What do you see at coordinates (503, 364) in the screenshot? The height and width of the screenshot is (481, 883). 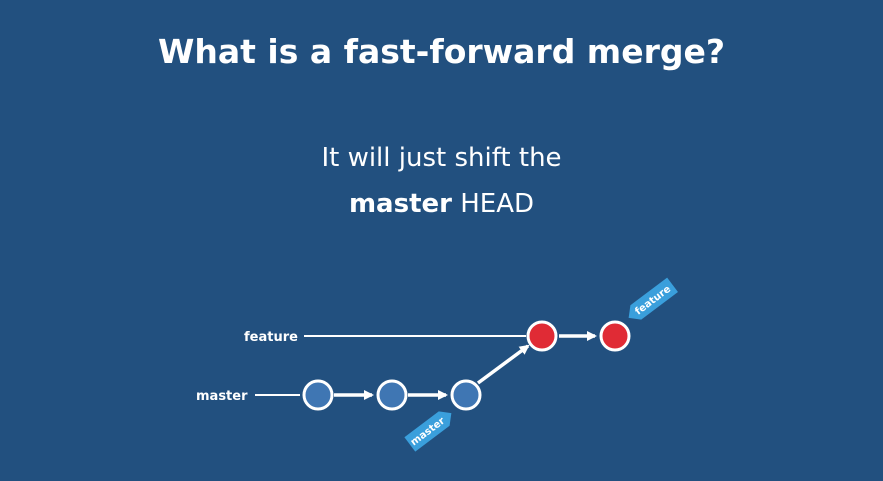 I see `merge-commit-arrow` at bounding box center [503, 364].